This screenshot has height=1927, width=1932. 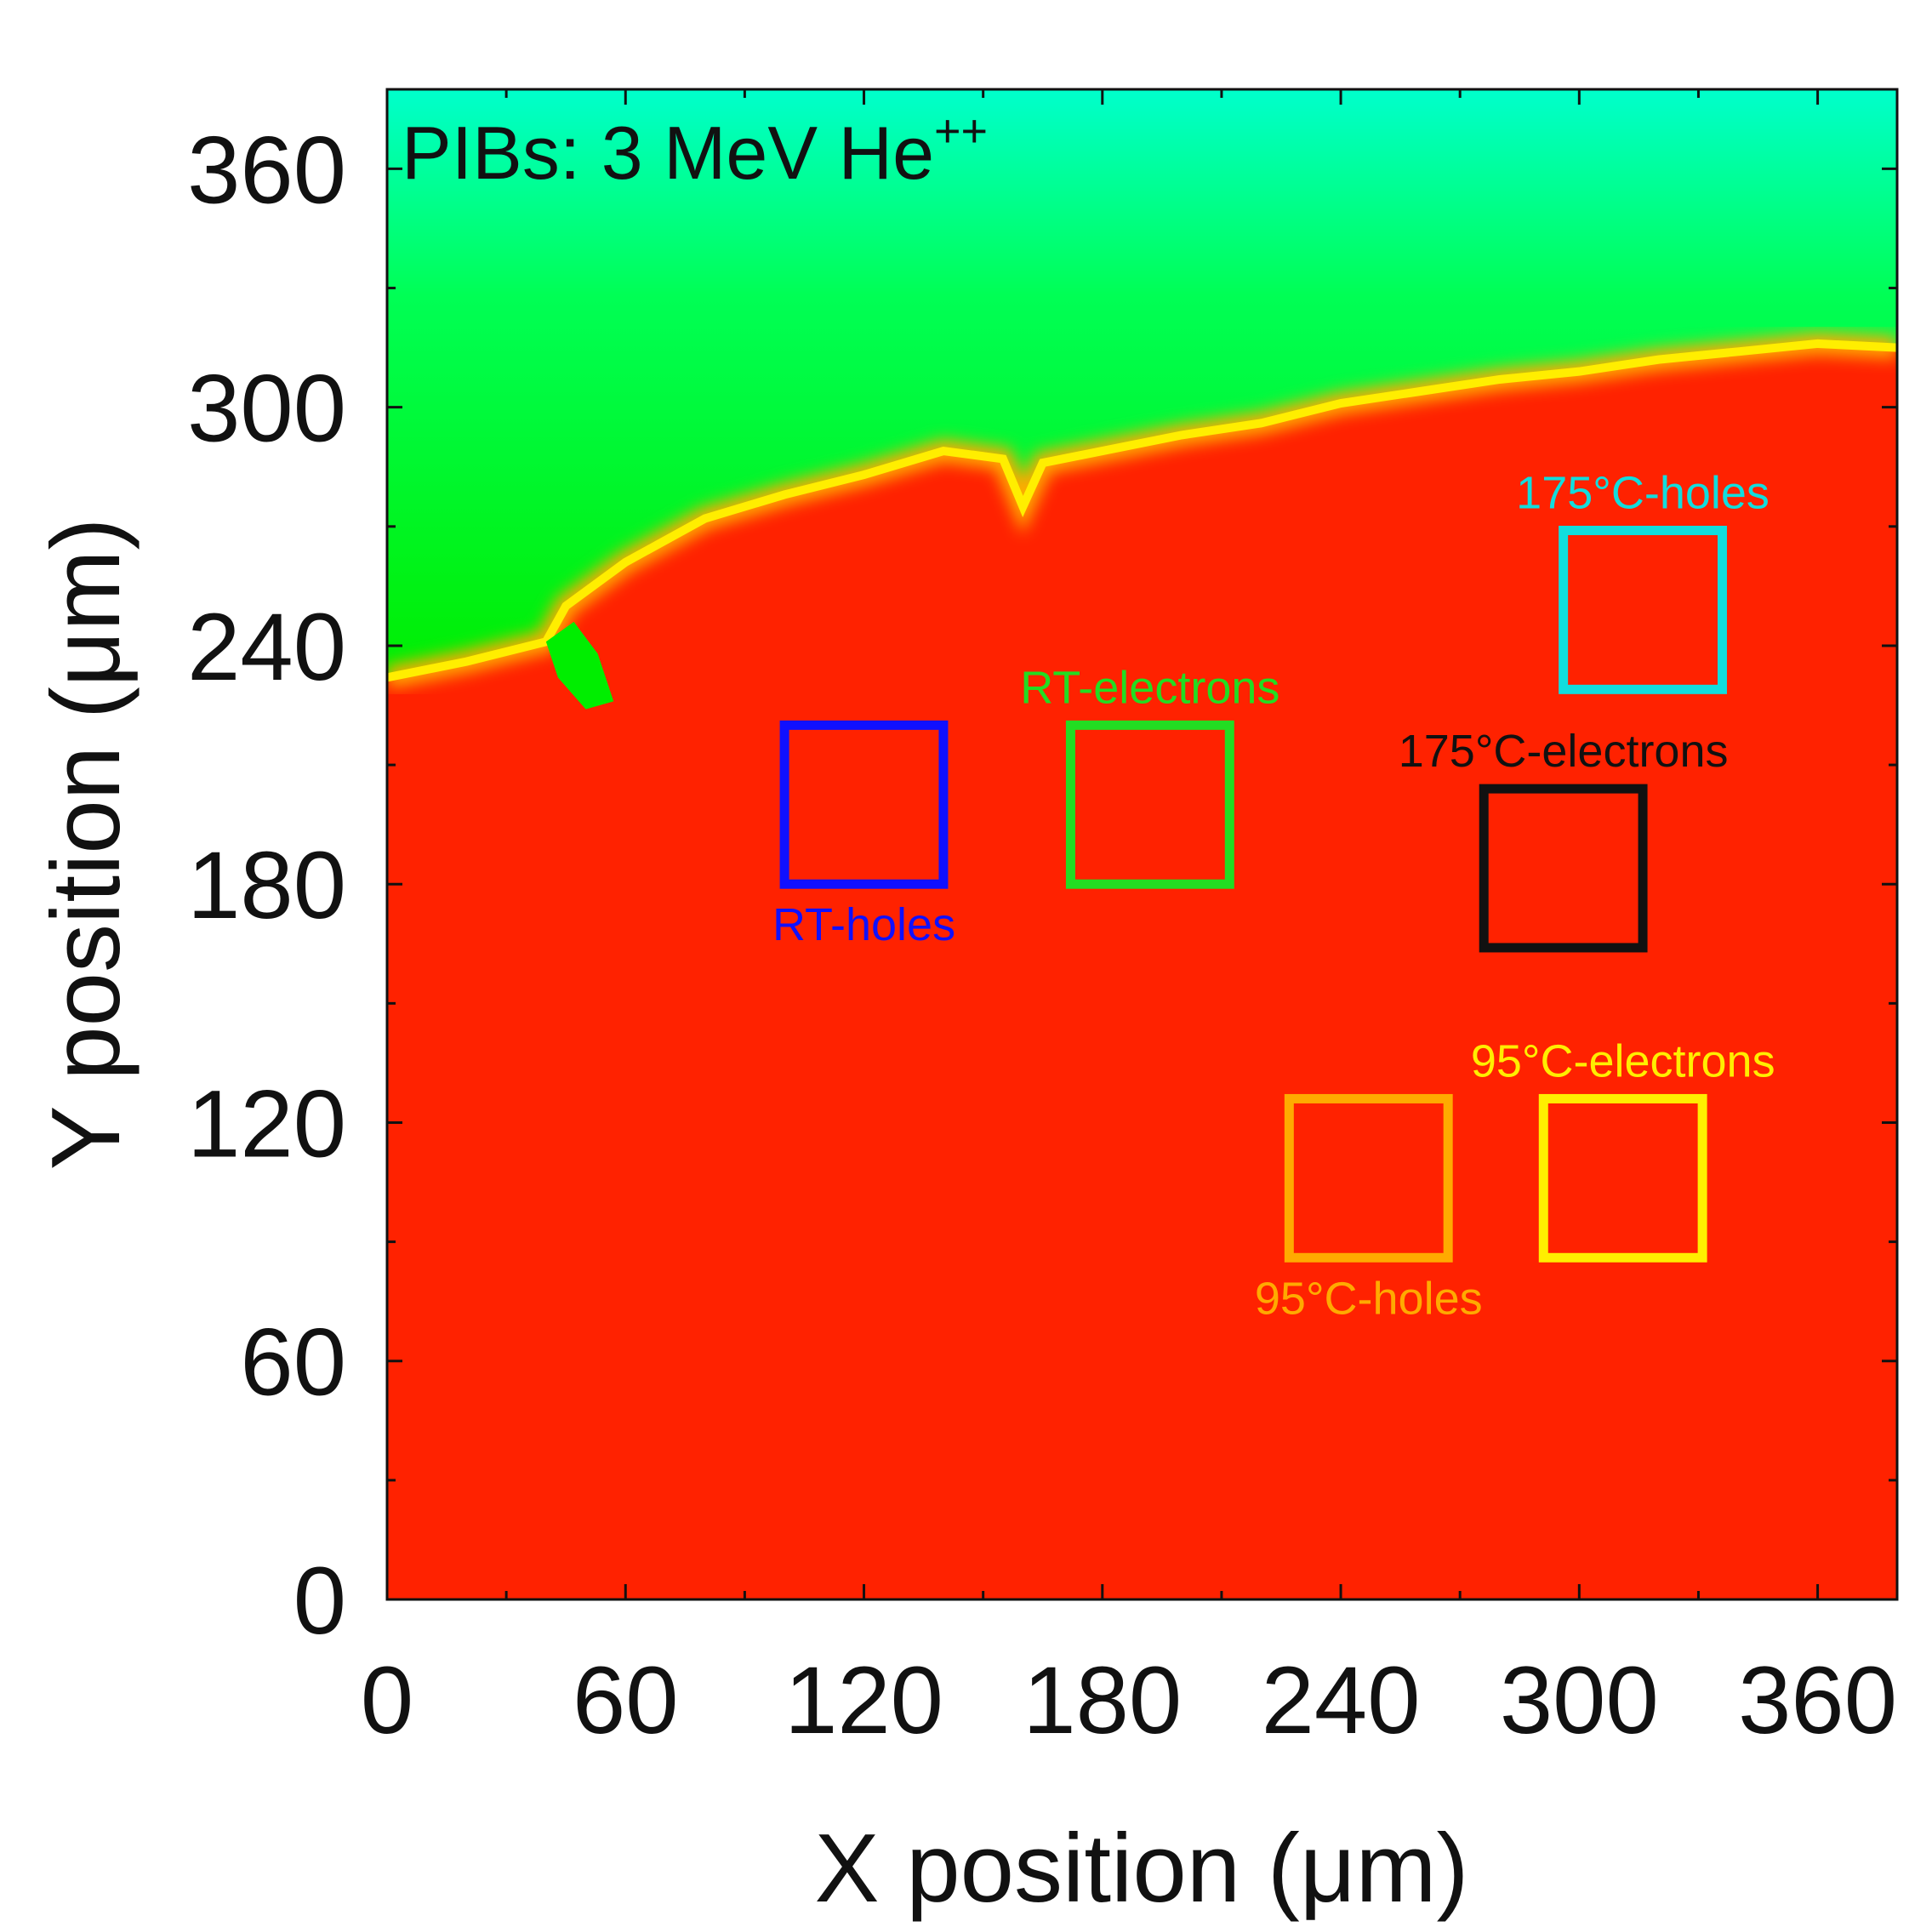 I want to click on x-tick-label: 300, so click(x=1579, y=1700).